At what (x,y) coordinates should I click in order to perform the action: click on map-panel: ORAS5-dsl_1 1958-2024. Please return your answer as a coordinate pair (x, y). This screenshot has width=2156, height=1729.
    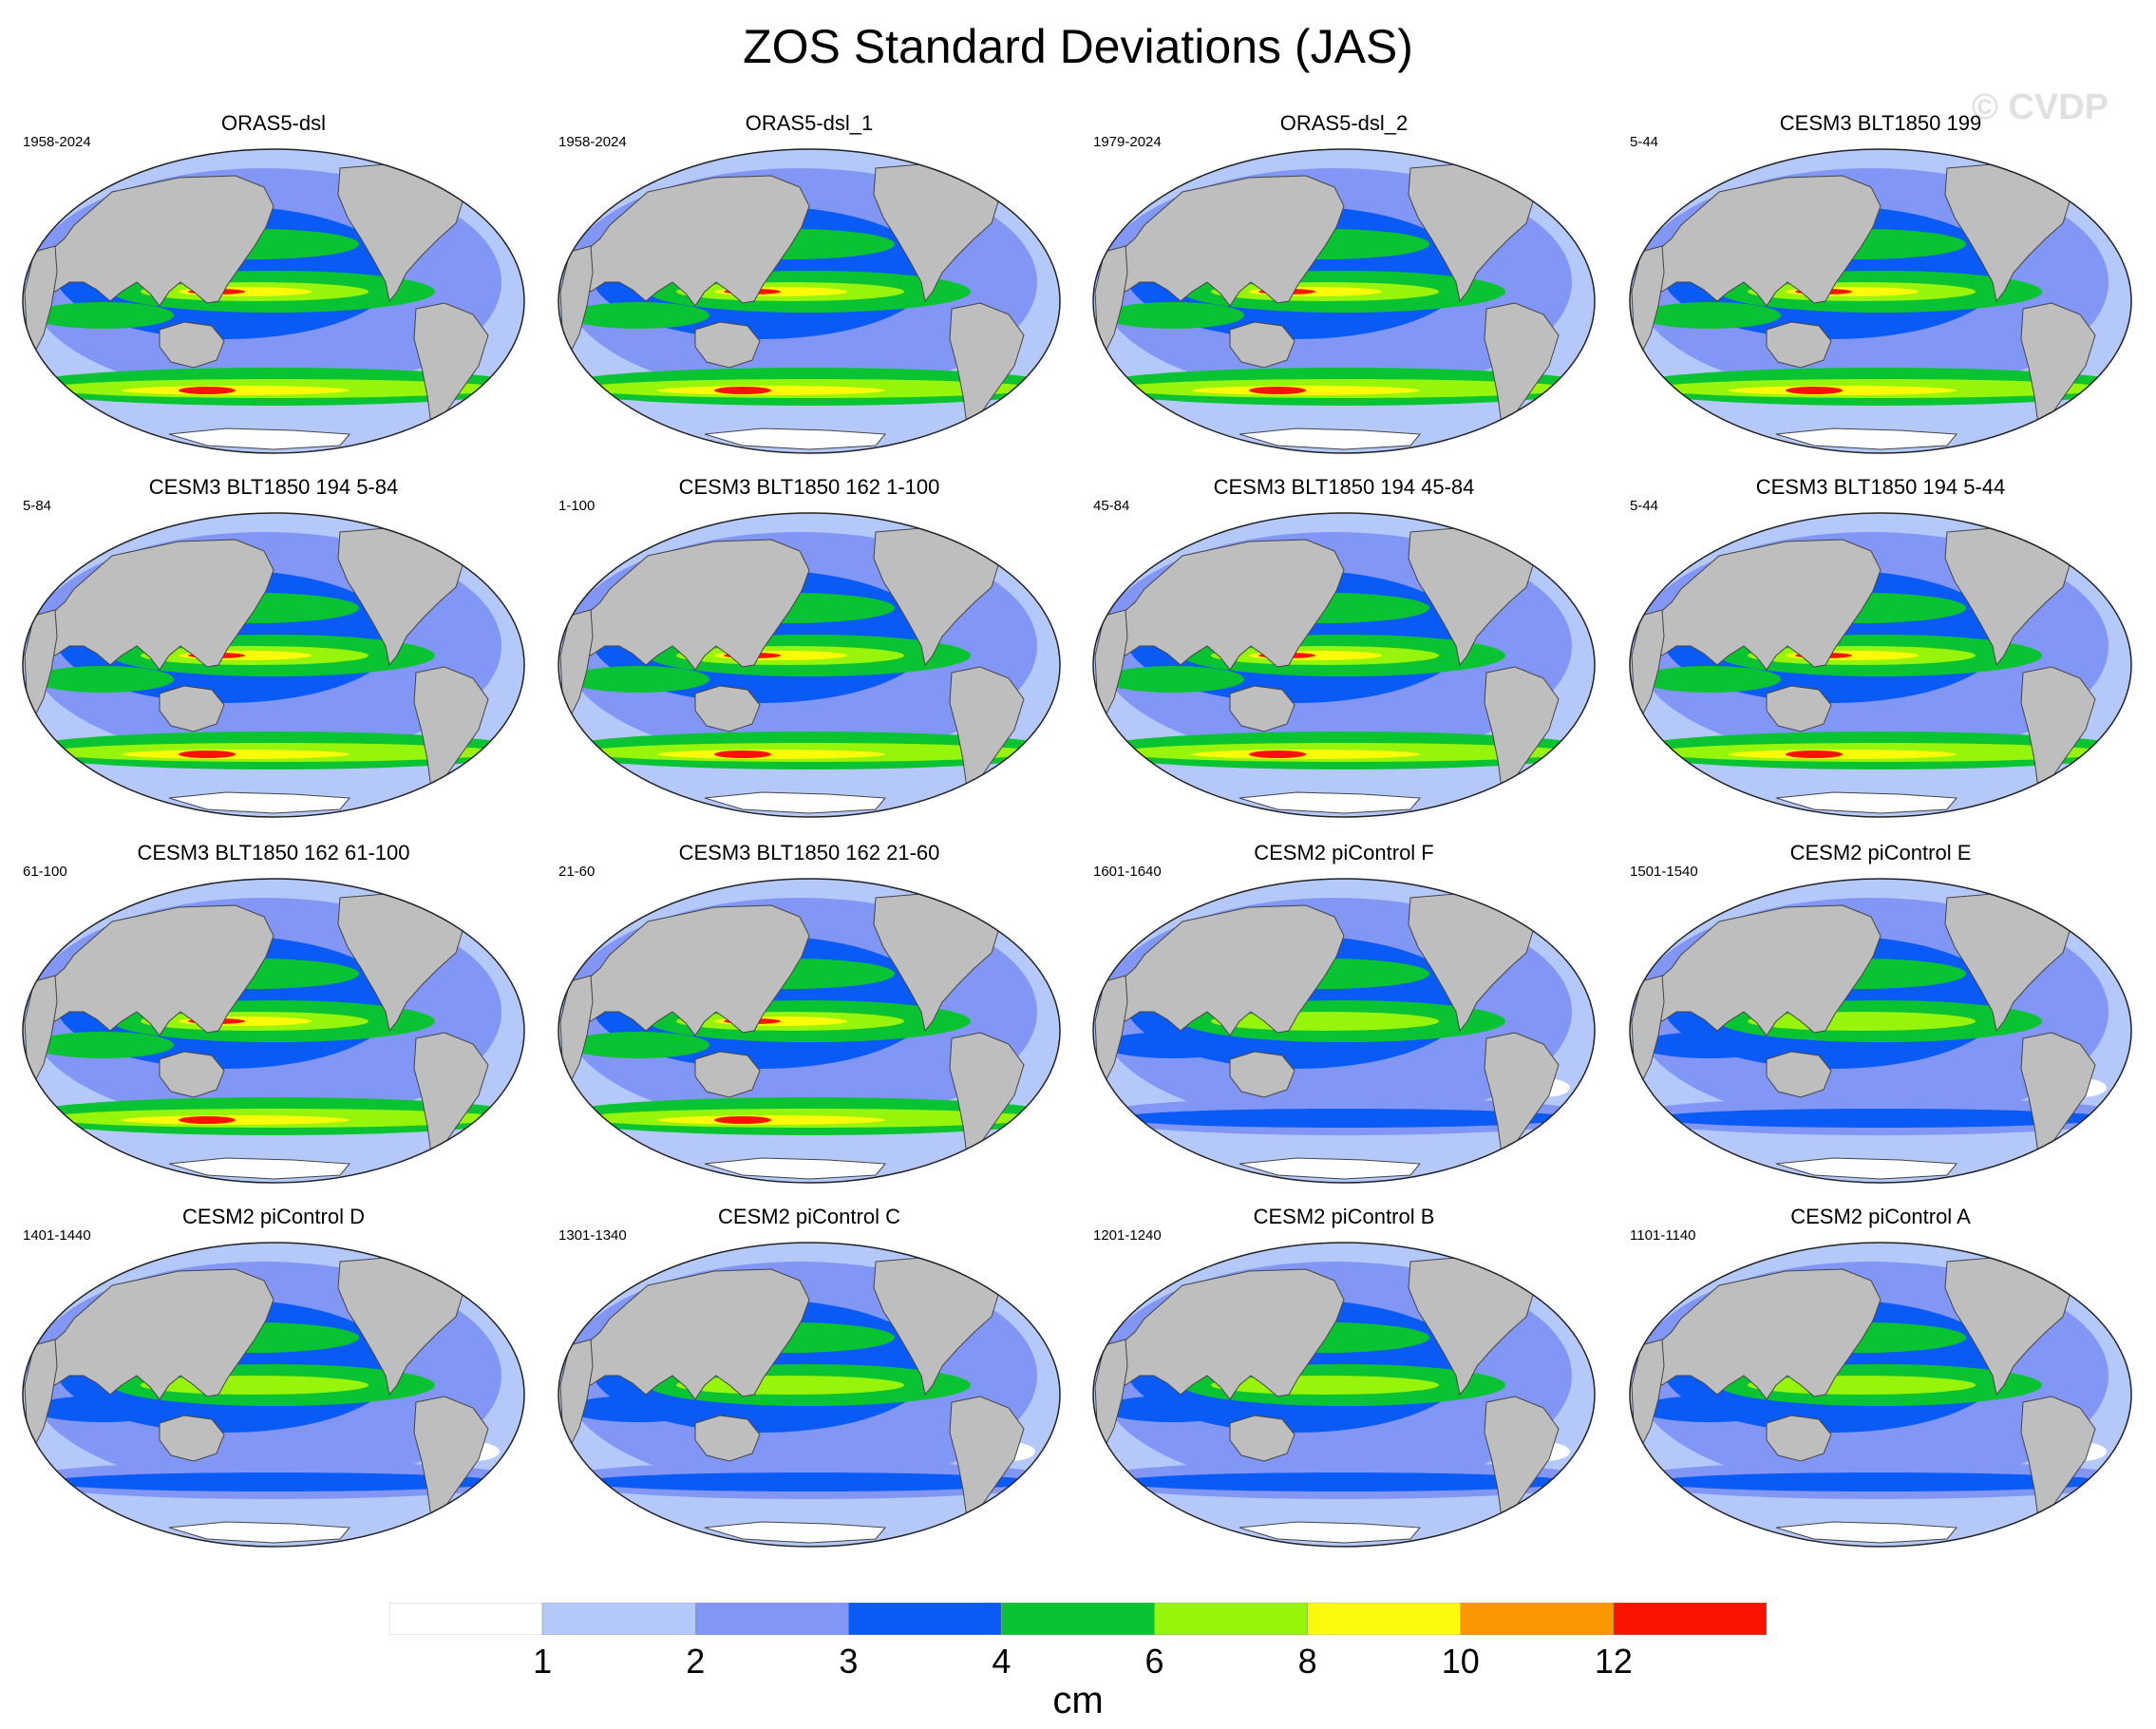
    Looking at the image, I should click on (810, 287).